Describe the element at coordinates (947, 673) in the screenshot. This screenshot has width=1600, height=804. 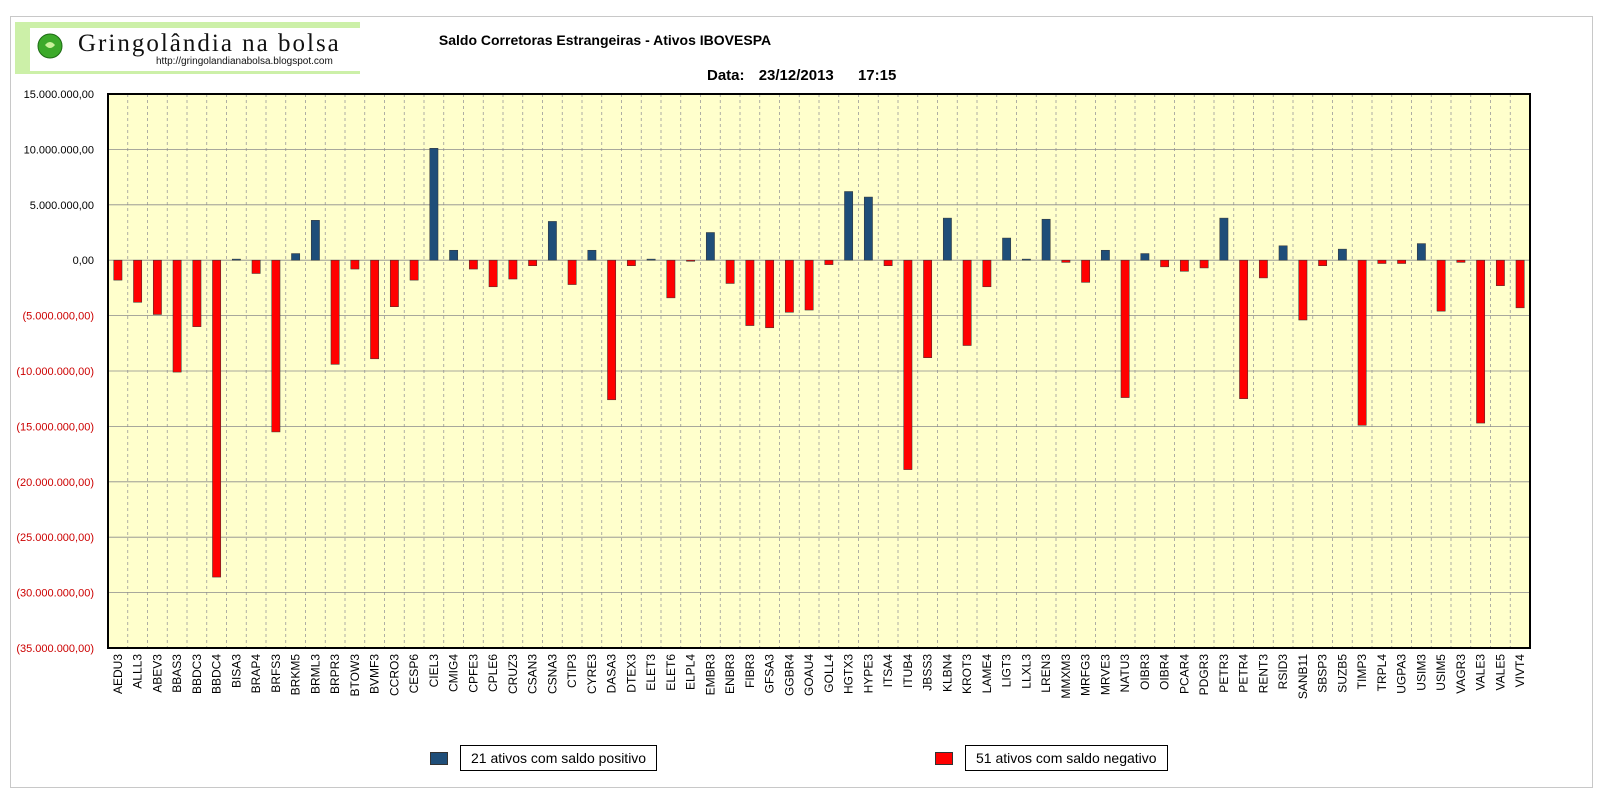
I see `x-tick-label: KLBN4` at that location.